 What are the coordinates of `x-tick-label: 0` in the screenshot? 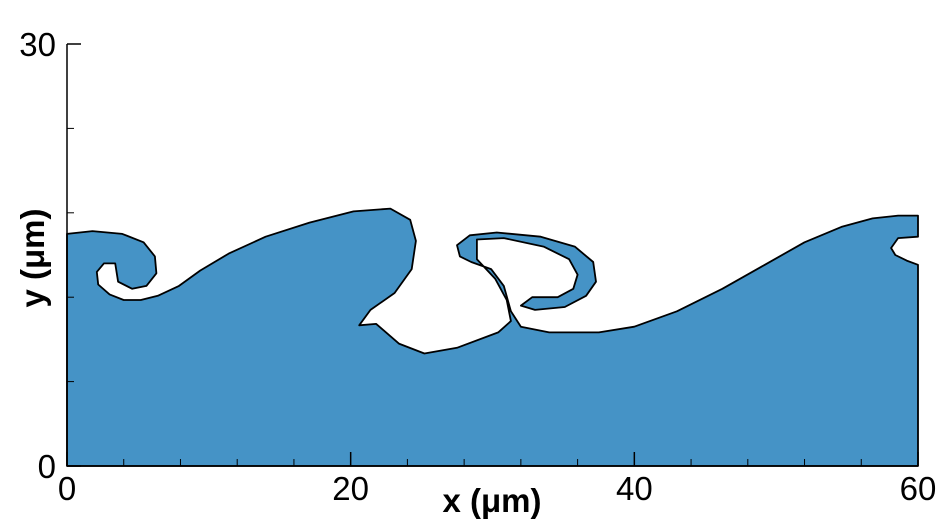 It's located at (67, 488).